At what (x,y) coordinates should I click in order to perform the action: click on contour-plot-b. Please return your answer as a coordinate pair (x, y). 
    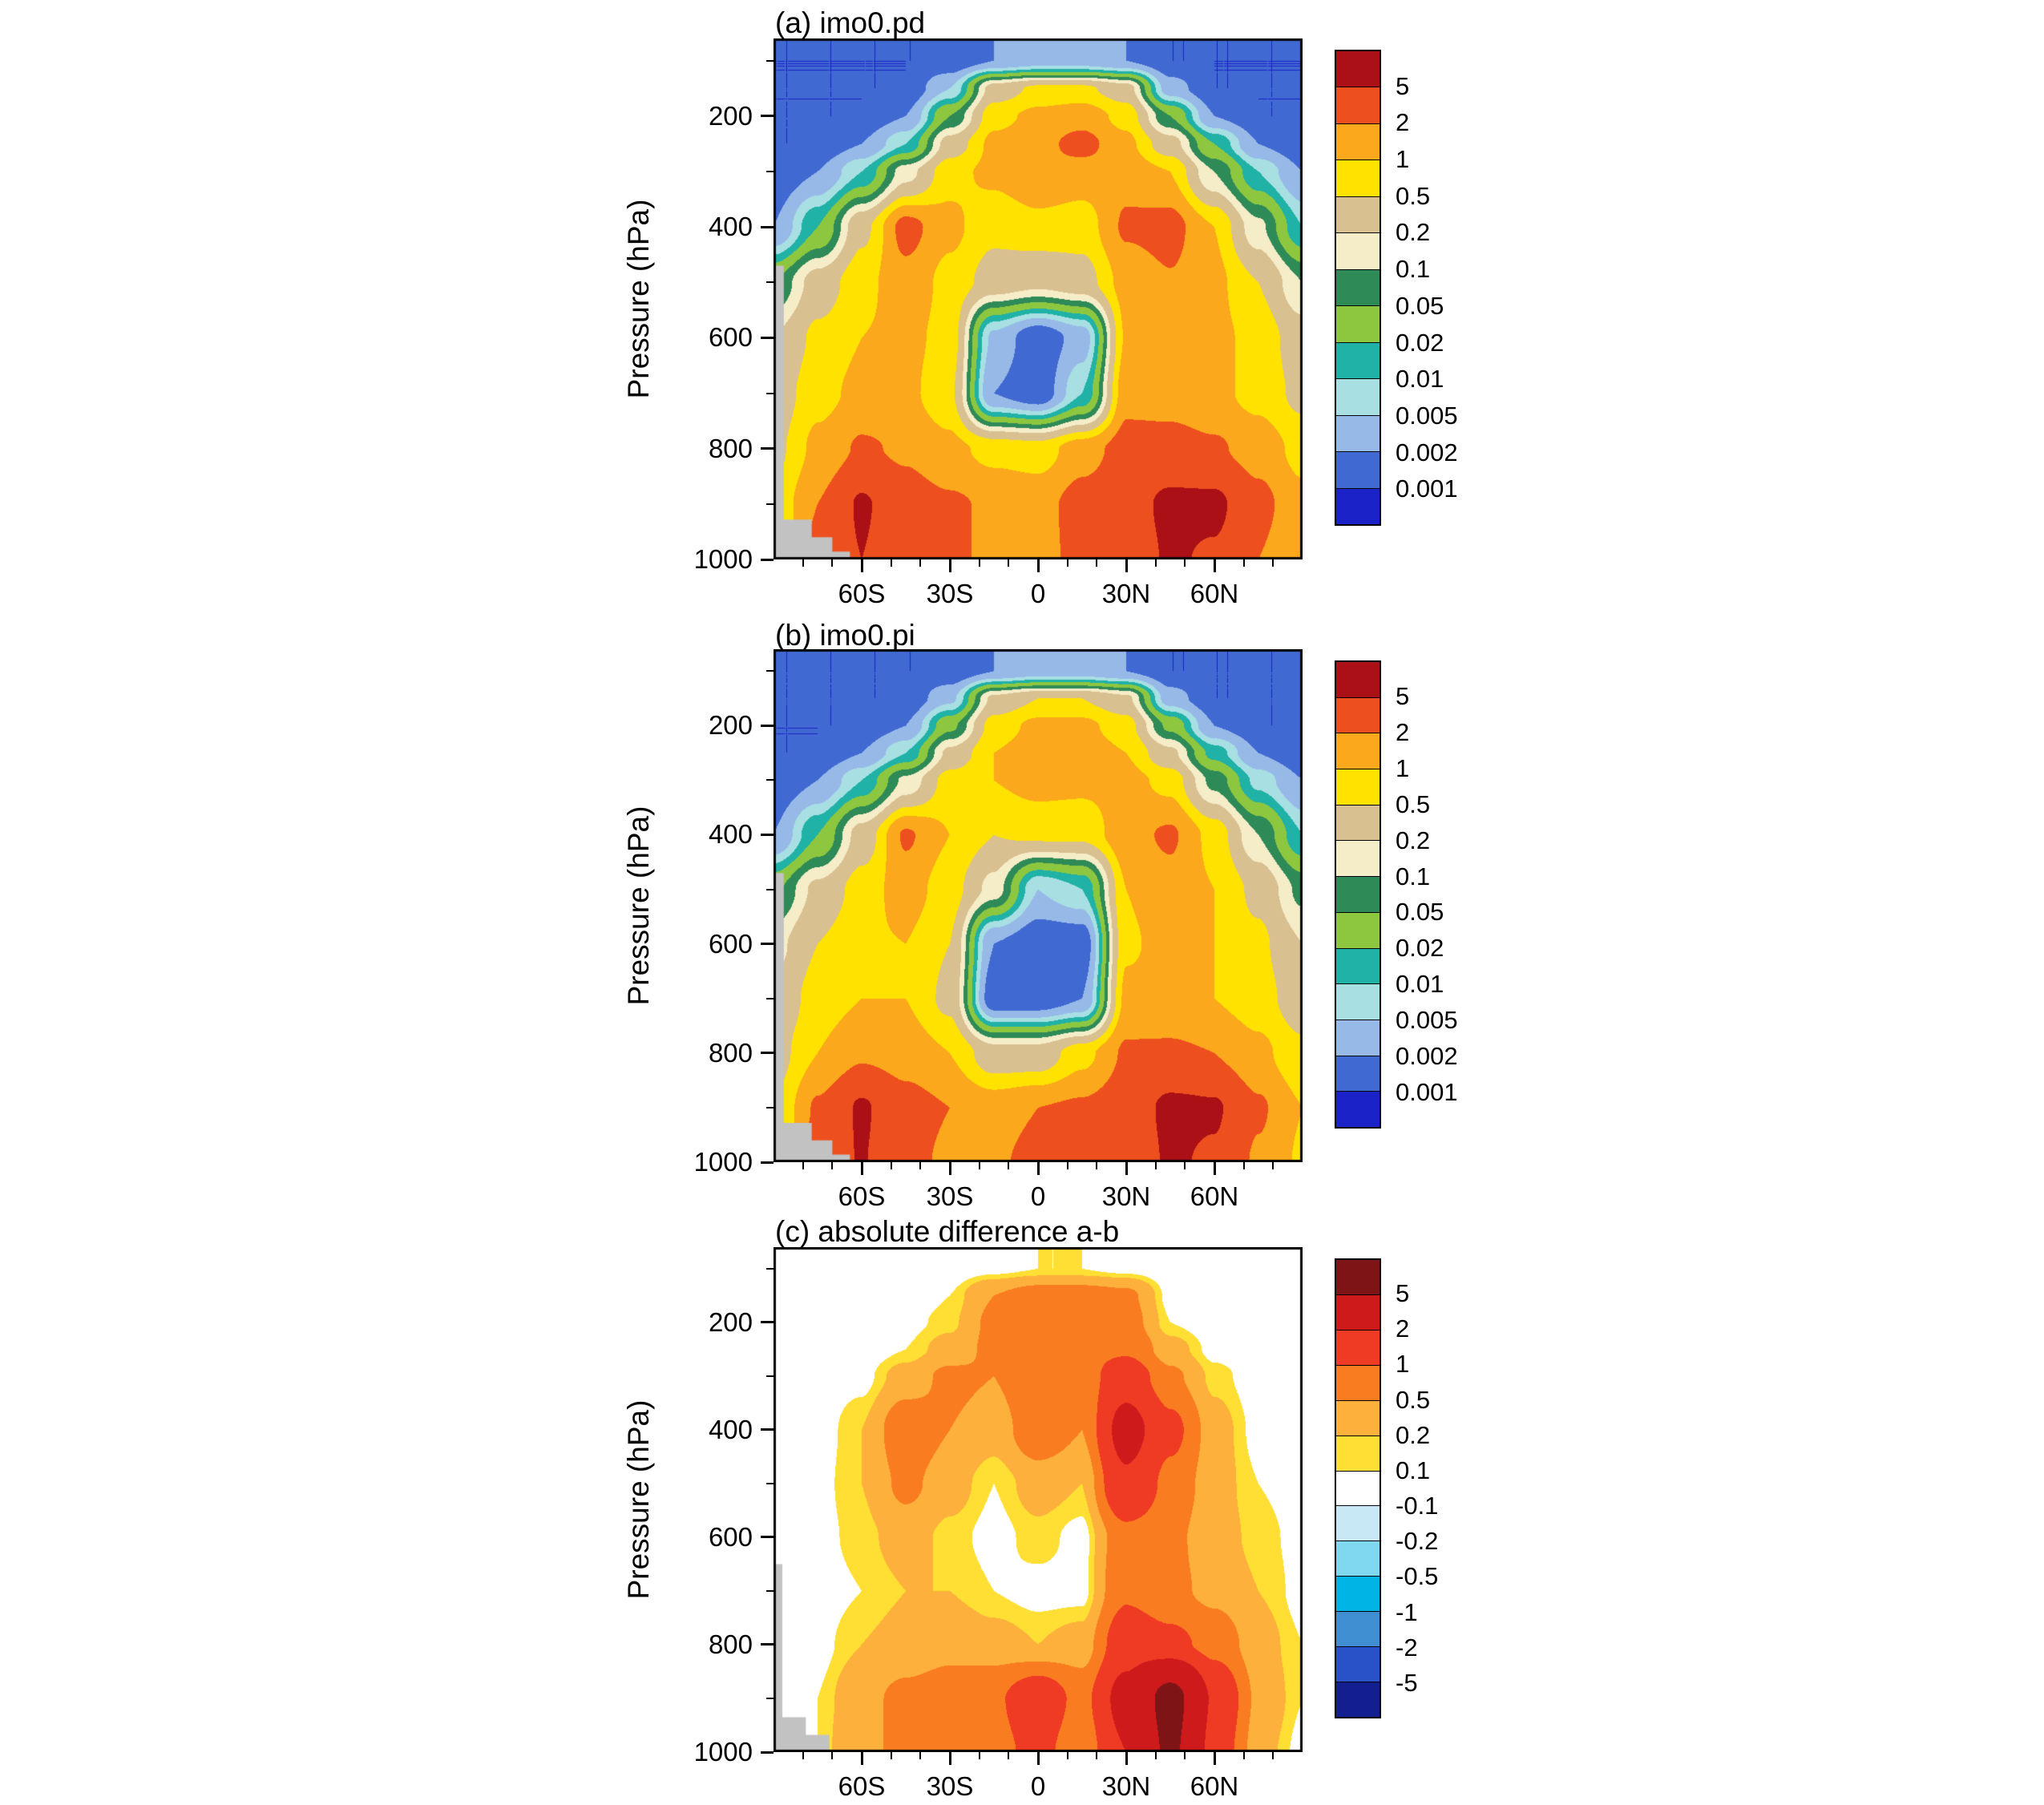
    Looking at the image, I should click on (1038, 905).